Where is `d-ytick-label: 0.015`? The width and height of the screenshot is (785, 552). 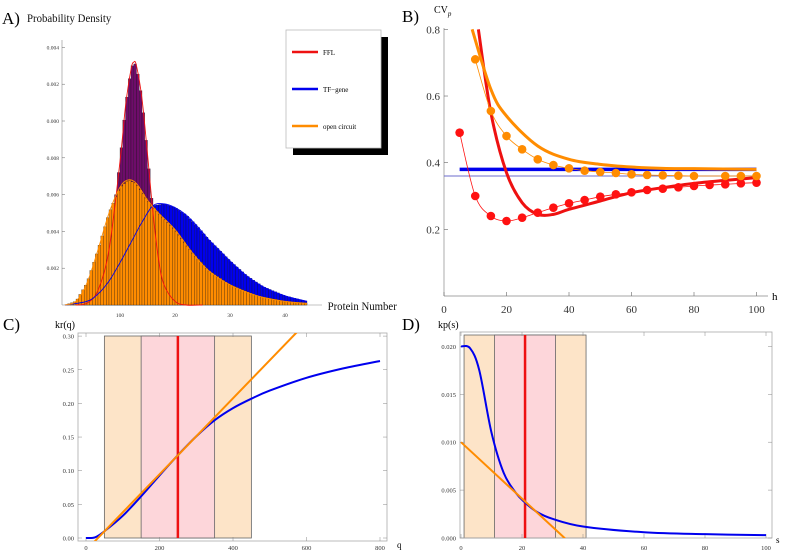 d-ytick-label: 0.015 is located at coordinates (448, 395).